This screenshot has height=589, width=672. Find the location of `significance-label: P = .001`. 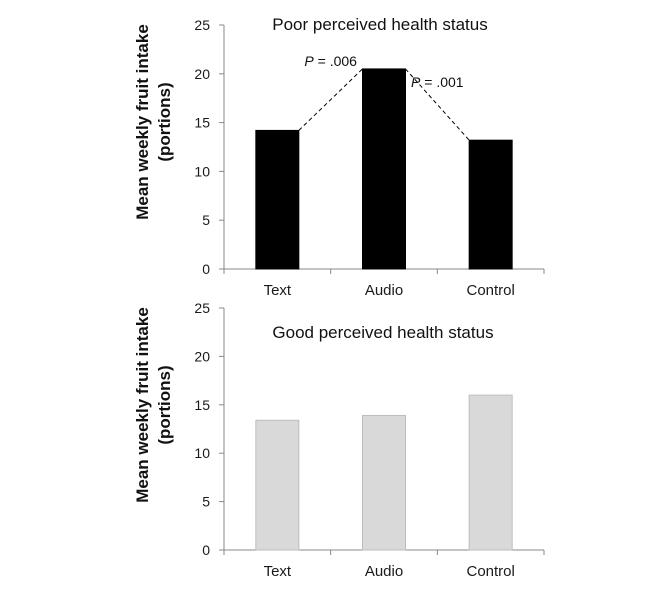

significance-label: P = .001 is located at coordinates (437, 82).